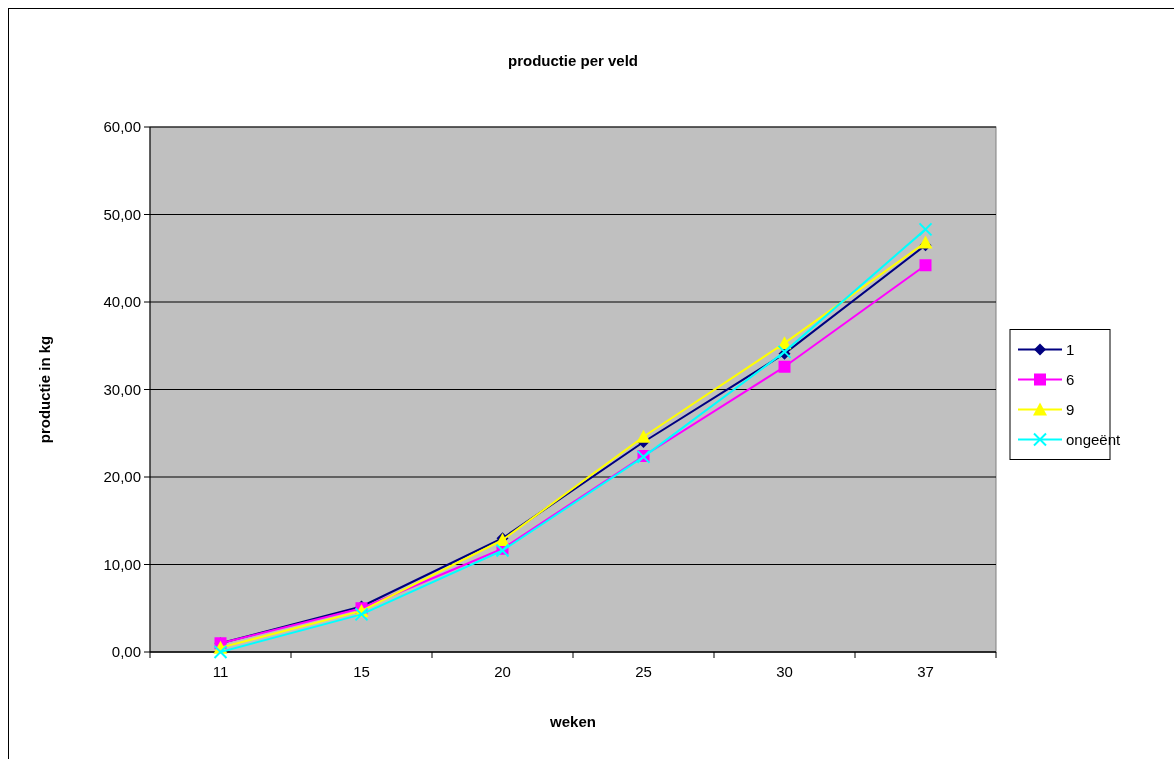  Describe the element at coordinates (1070, 409) in the screenshot. I see `legend-label: 9` at that location.